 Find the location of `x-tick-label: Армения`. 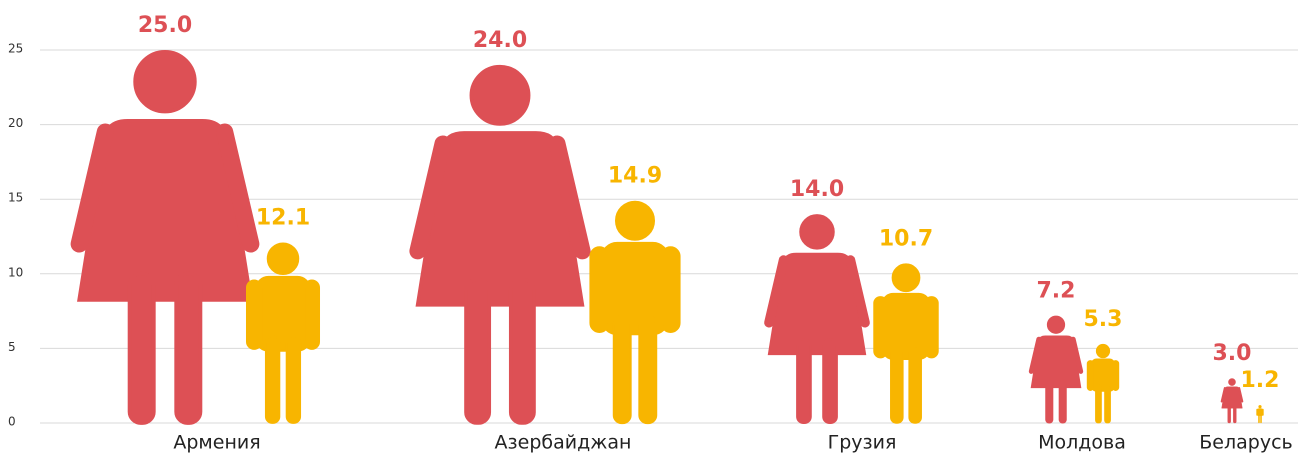

x-tick-label: Армения is located at coordinates (216, 443).